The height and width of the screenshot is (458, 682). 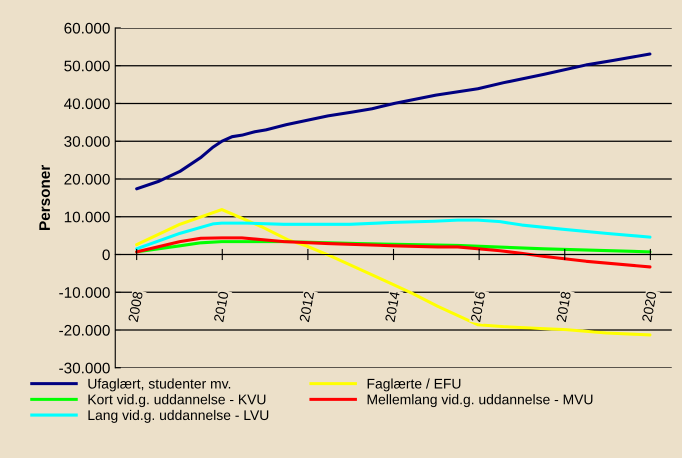 What do you see at coordinates (563, 306) in the screenshot?
I see `x-tick-label: 2018` at bounding box center [563, 306].